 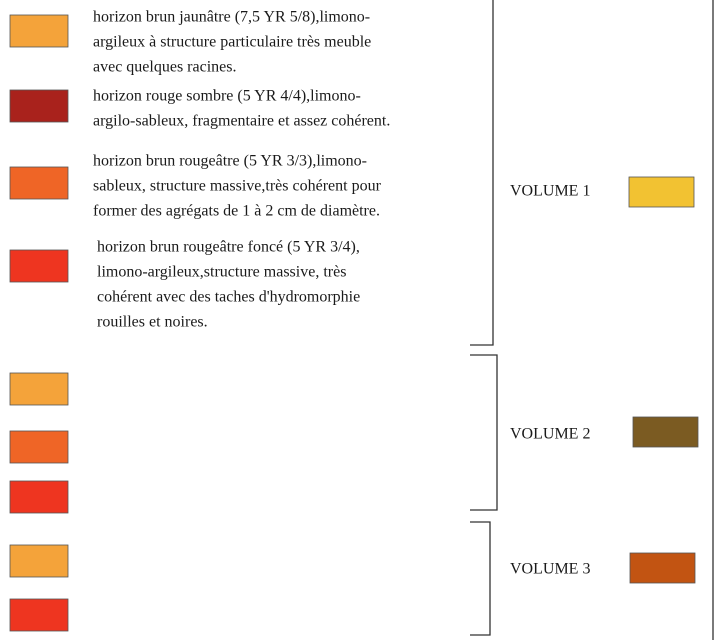 What do you see at coordinates (550, 569) in the screenshot?
I see `volume-label: VOLUME 3` at bounding box center [550, 569].